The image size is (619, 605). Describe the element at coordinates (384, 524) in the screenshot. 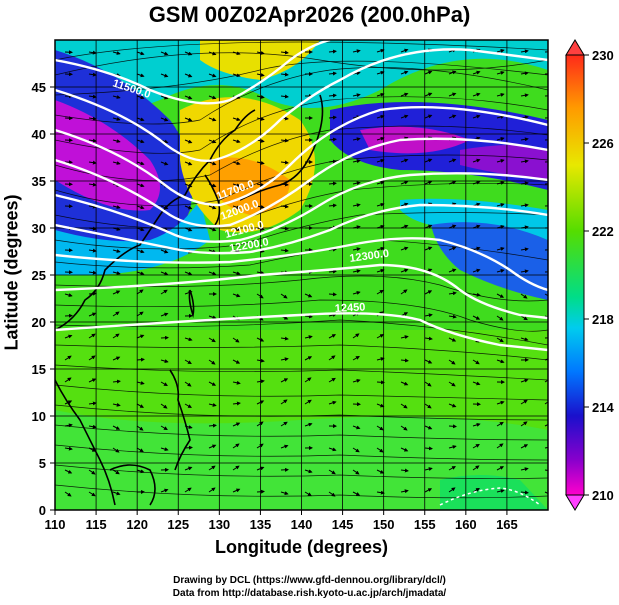

I see `x-tick-label: 150` at that location.